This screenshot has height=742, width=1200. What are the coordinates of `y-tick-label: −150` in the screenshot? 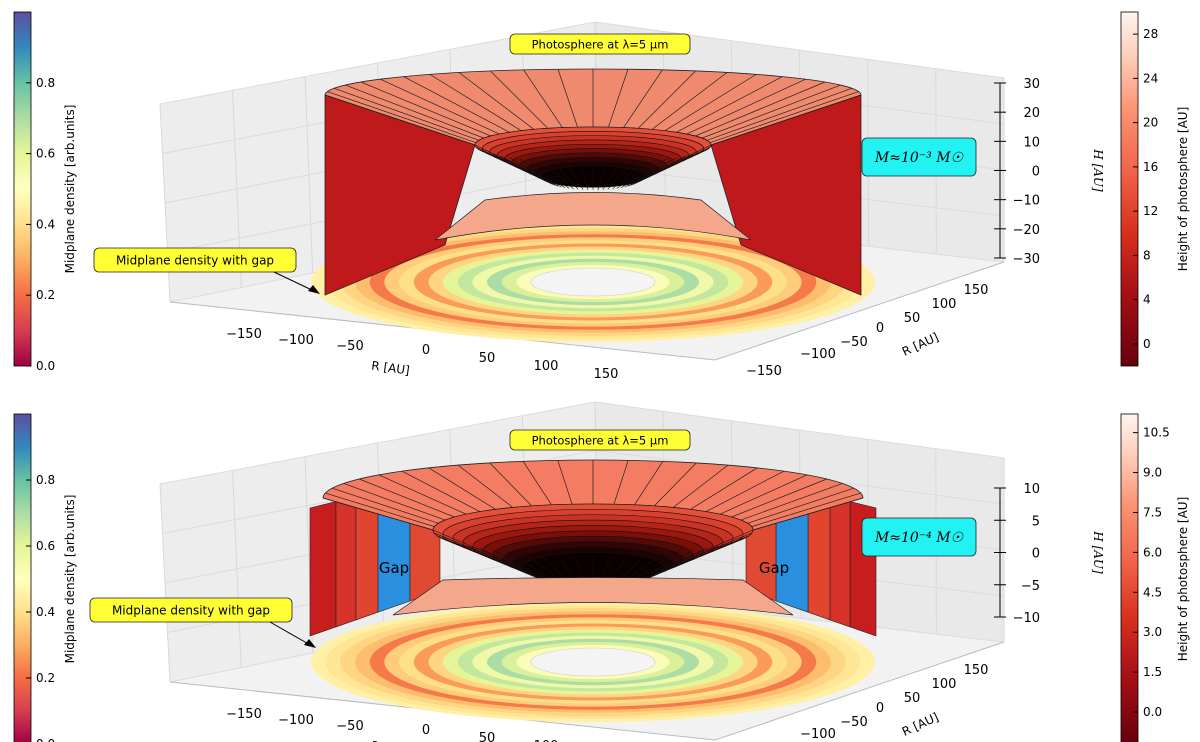 It's located at (764, 371).